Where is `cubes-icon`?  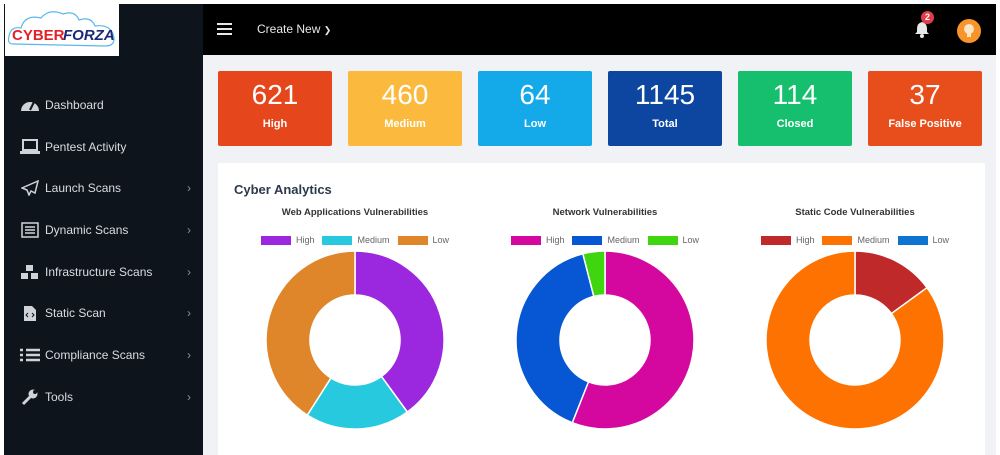
cubes-icon is located at coordinates (30, 272).